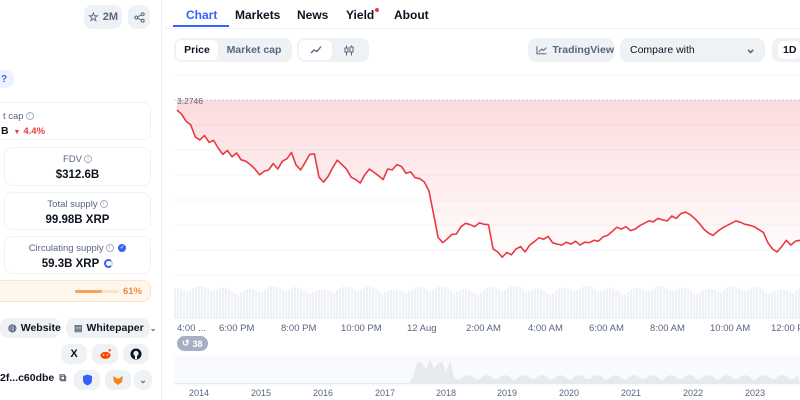  What do you see at coordinates (571, 50) in the screenshot?
I see `tradingview-button: TradingView` at bounding box center [571, 50].